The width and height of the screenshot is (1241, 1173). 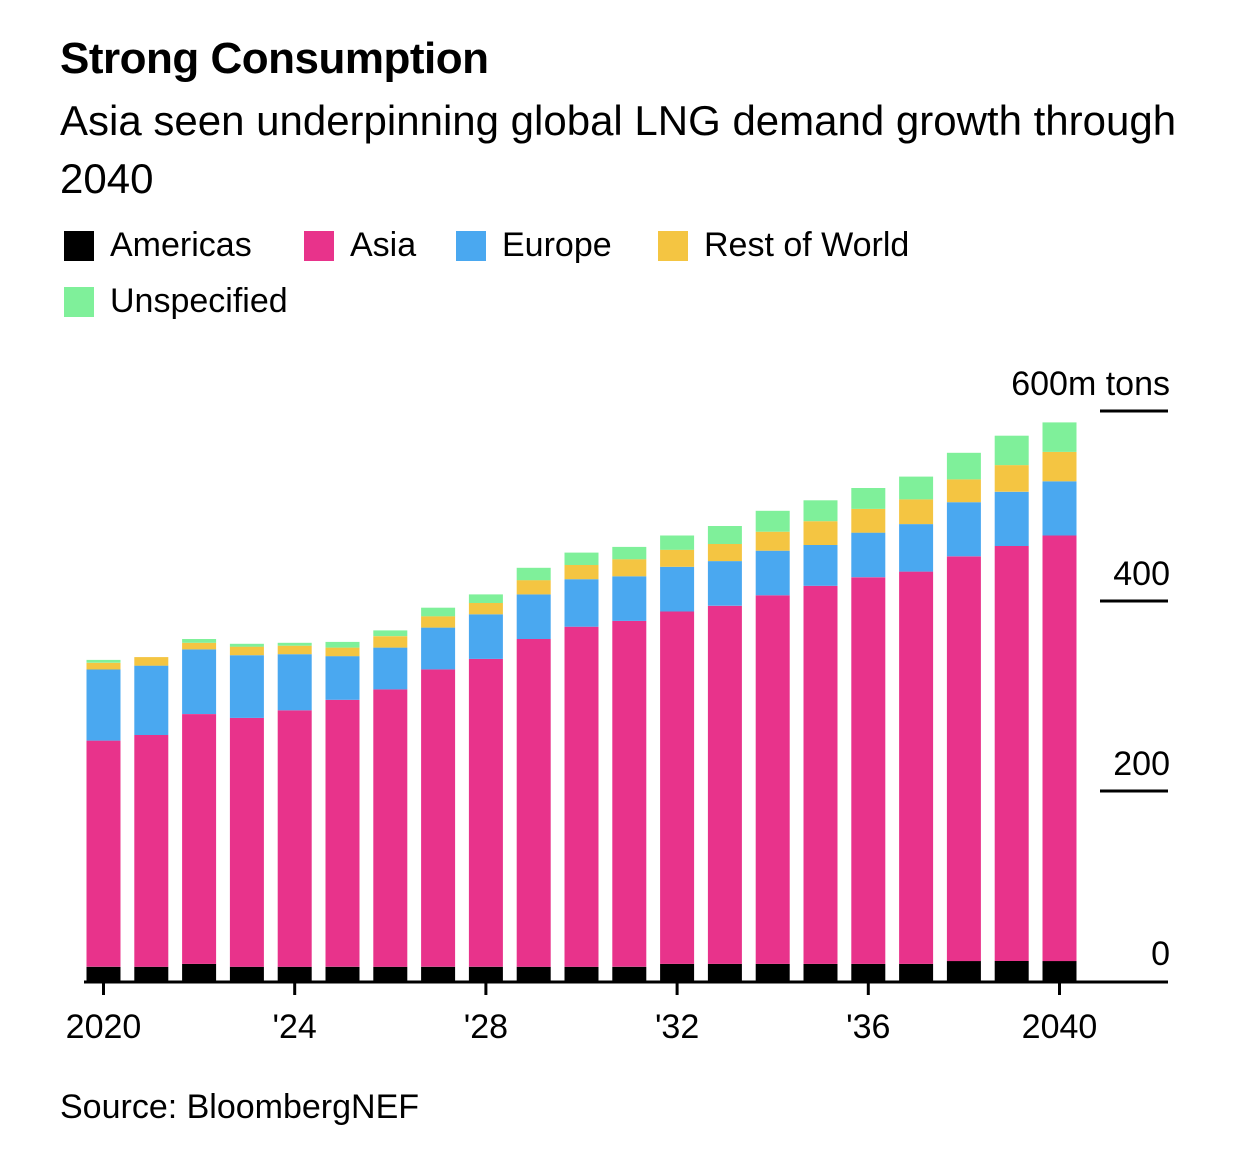 What do you see at coordinates (916, 972) in the screenshot?
I see `bar-segment-americas-2037` at bounding box center [916, 972].